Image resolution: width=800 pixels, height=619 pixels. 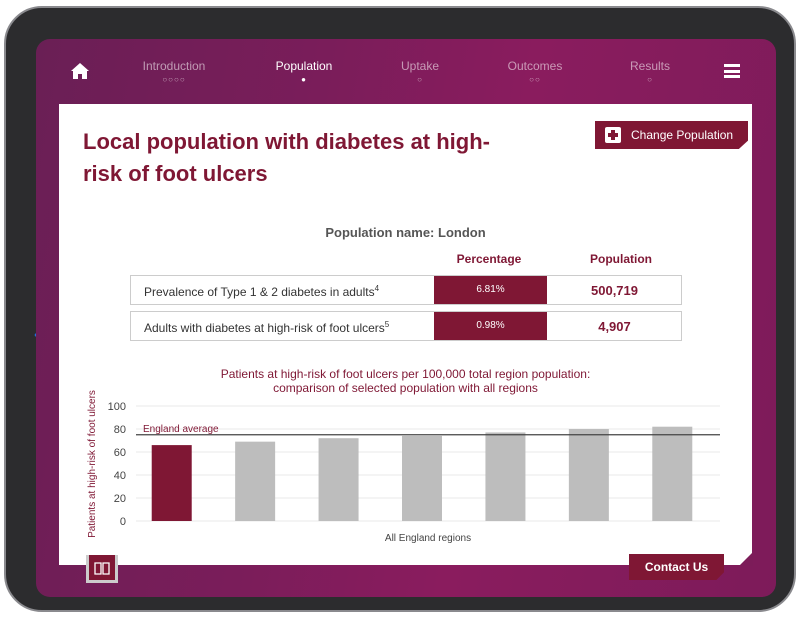 I want to click on tab-label: Results, so click(x=650, y=66).